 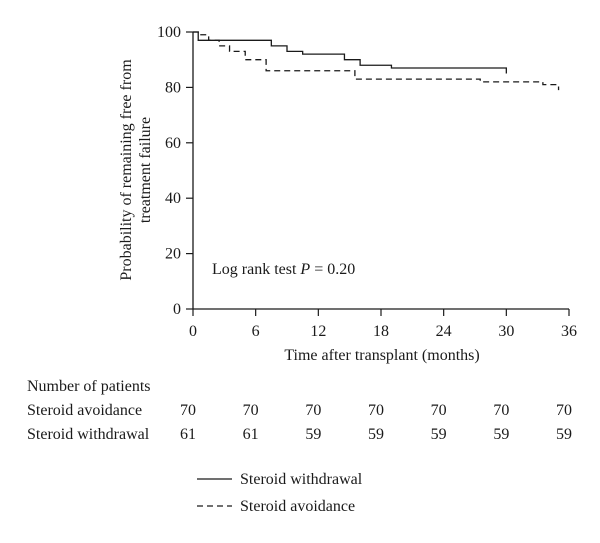 I want to click on y-axis-label-line: Probability of remaining free from, so click(x=126, y=170).